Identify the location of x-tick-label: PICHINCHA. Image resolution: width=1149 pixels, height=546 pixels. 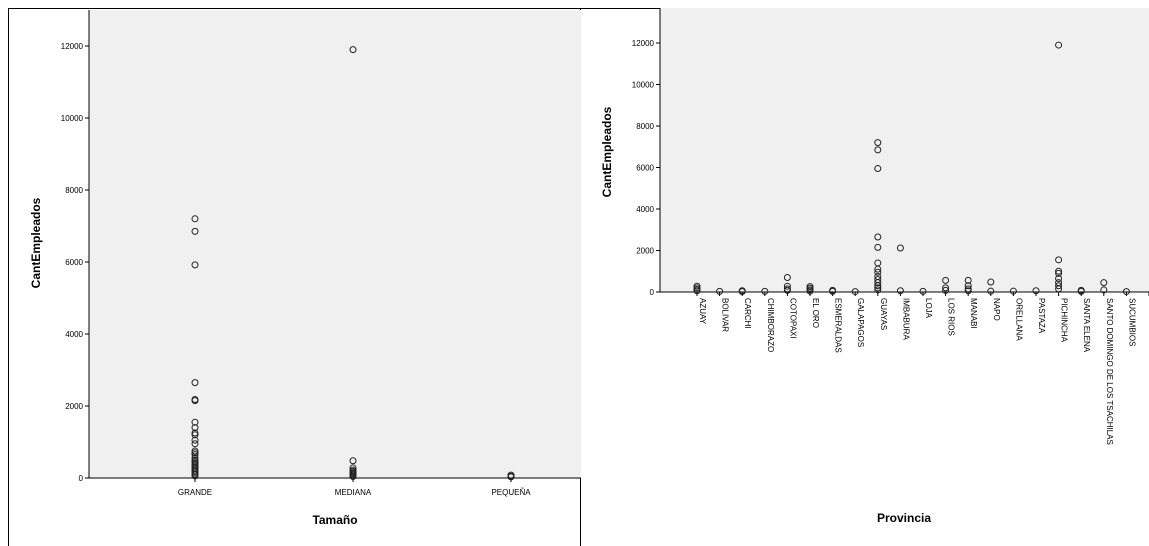
(1064, 320).